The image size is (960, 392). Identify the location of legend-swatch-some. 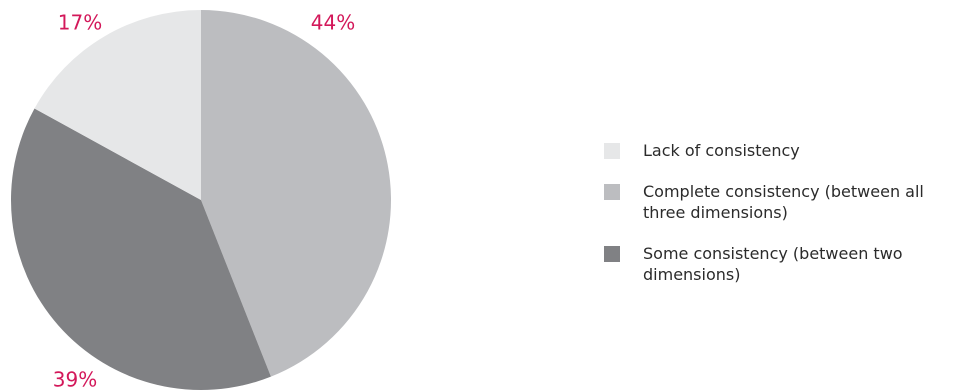
(612, 254).